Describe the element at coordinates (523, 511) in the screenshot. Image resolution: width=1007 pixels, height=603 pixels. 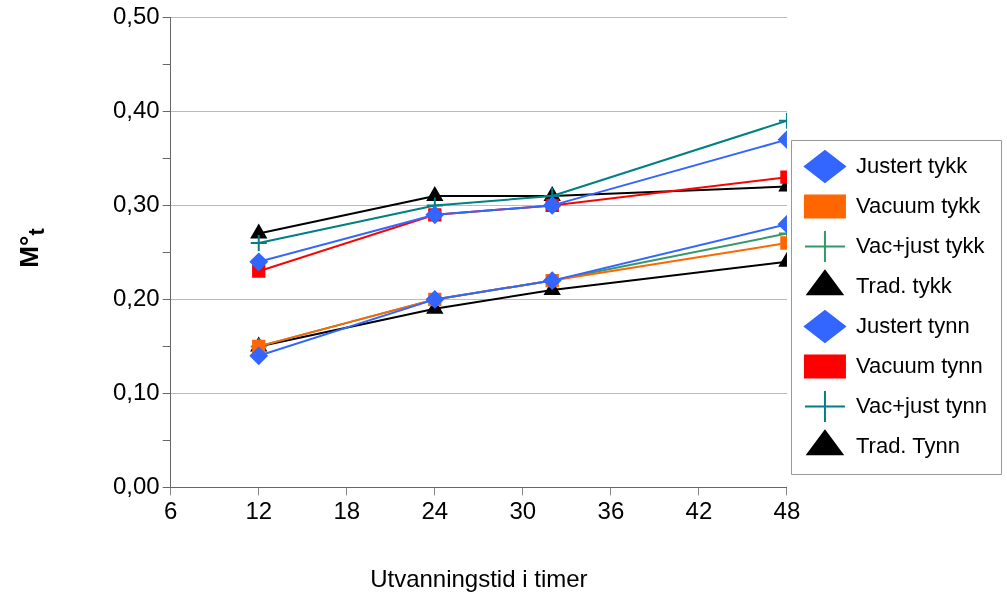
I see `x-tick-label: 30` at that location.